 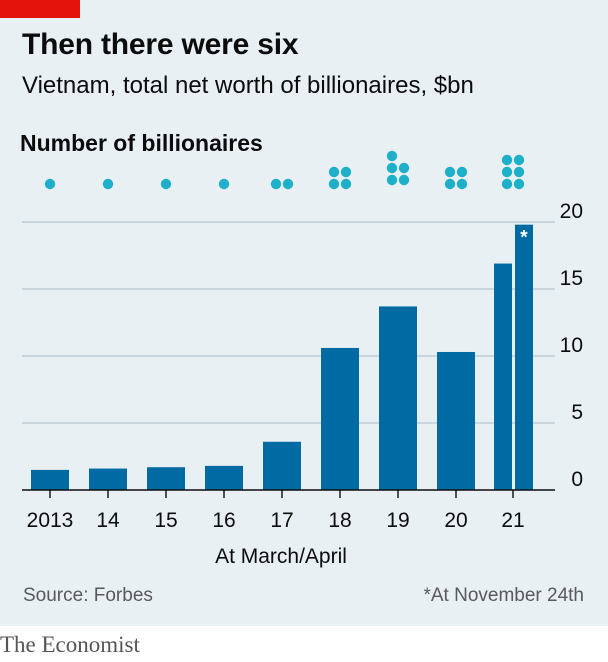 I want to click on x-tick-label: 2013, so click(x=50, y=520).